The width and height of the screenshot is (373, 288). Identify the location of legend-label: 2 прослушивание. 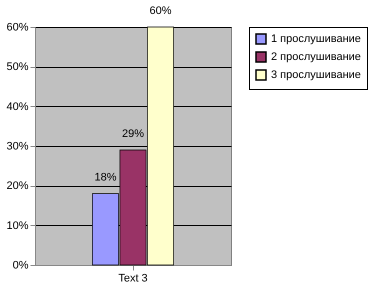
(316, 57).